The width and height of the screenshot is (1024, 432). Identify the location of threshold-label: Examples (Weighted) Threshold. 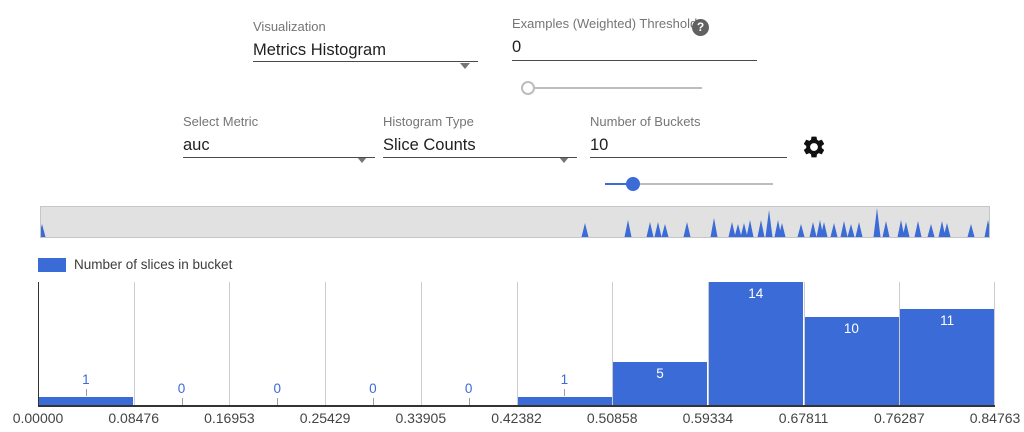
(605, 23).